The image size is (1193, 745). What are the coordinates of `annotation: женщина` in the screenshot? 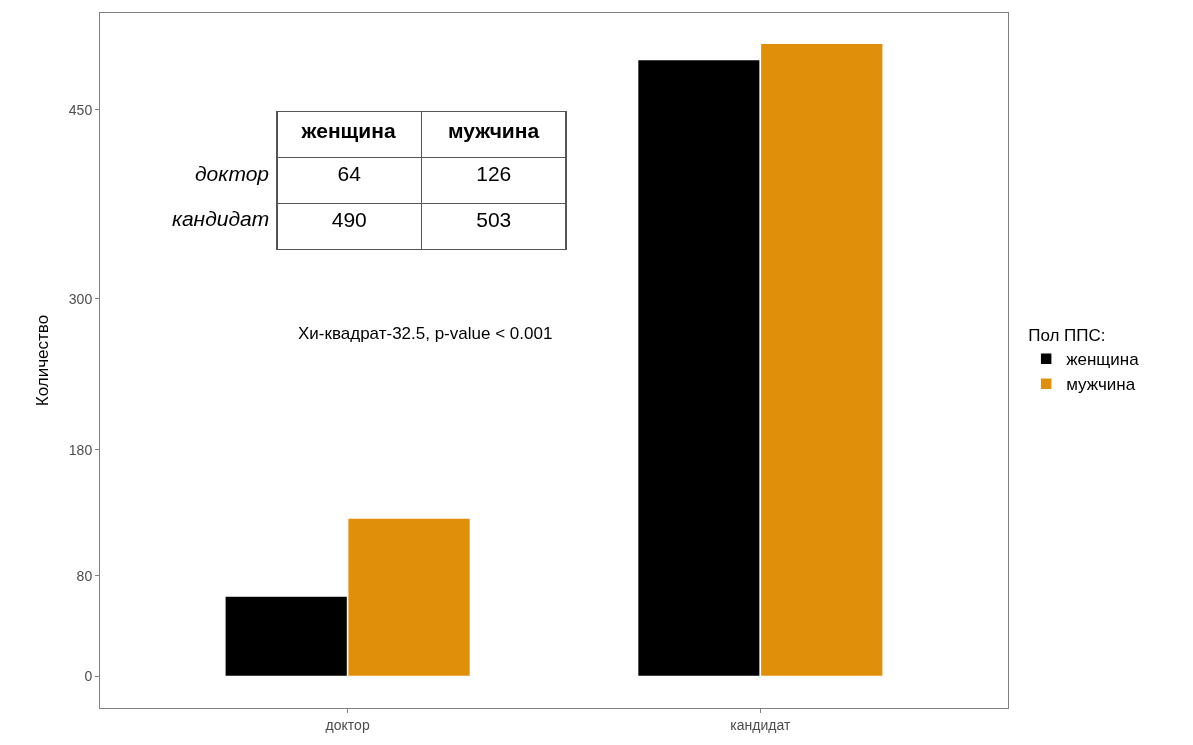 It's located at (348, 131).